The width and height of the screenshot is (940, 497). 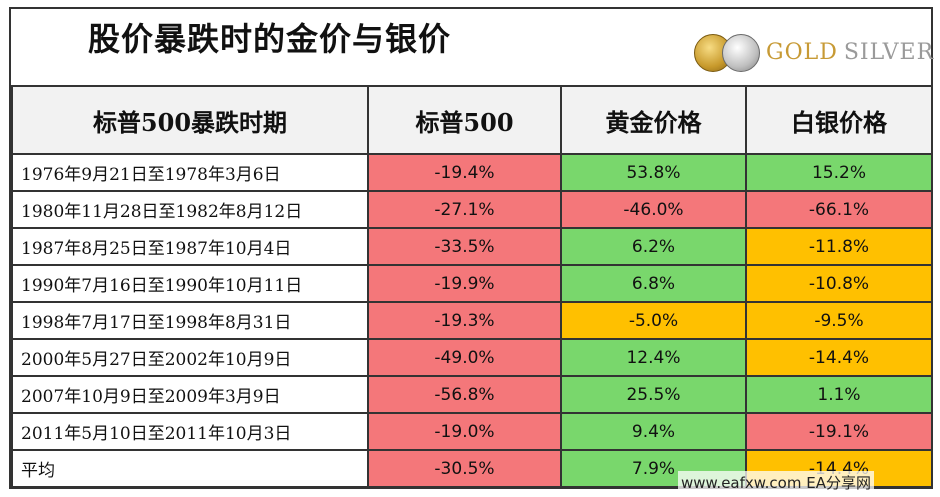 I want to click on silver-cell: -14.4%, so click(x=839, y=357).